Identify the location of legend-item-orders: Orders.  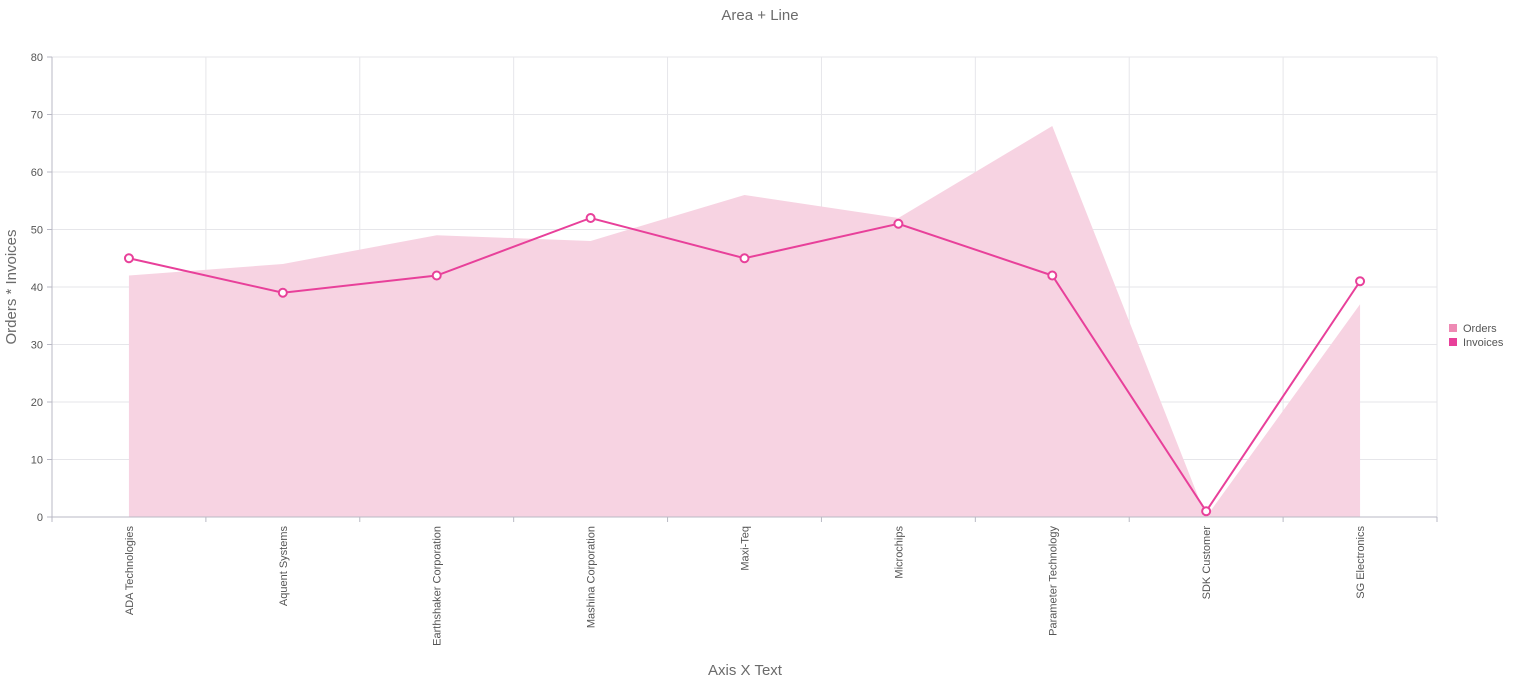
(1473, 329).